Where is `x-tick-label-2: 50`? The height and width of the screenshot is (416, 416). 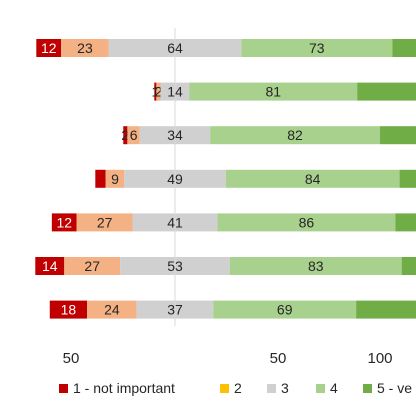
x-tick-label-2: 50 is located at coordinates (278, 358).